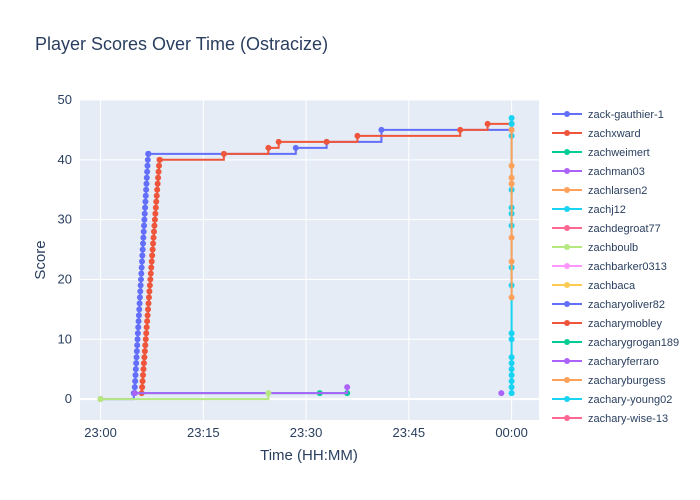 The image size is (700, 500). I want to click on legend-item: zacharyferraro, so click(605, 362).